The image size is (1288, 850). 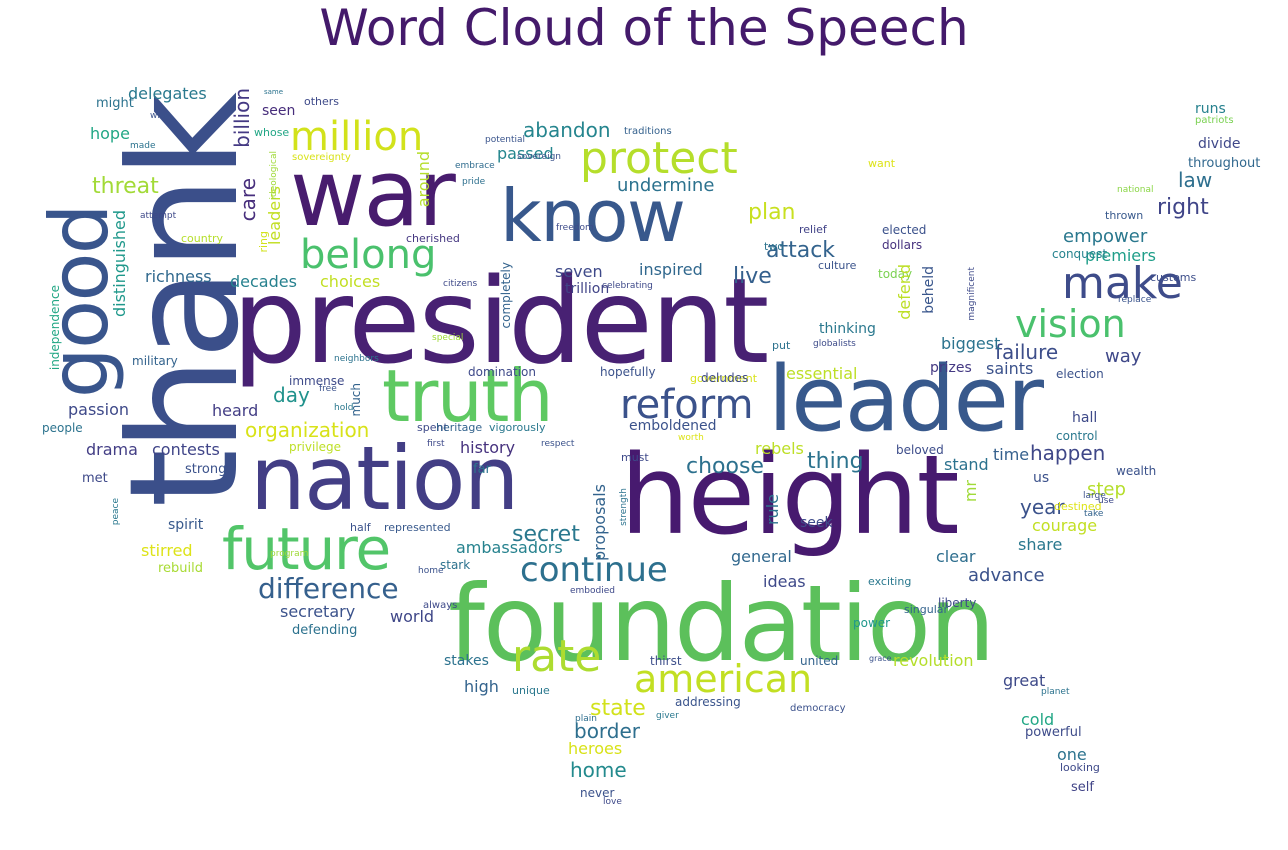 What do you see at coordinates (837, 265) in the screenshot?
I see `word-culture: culture` at bounding box center [837, 265].